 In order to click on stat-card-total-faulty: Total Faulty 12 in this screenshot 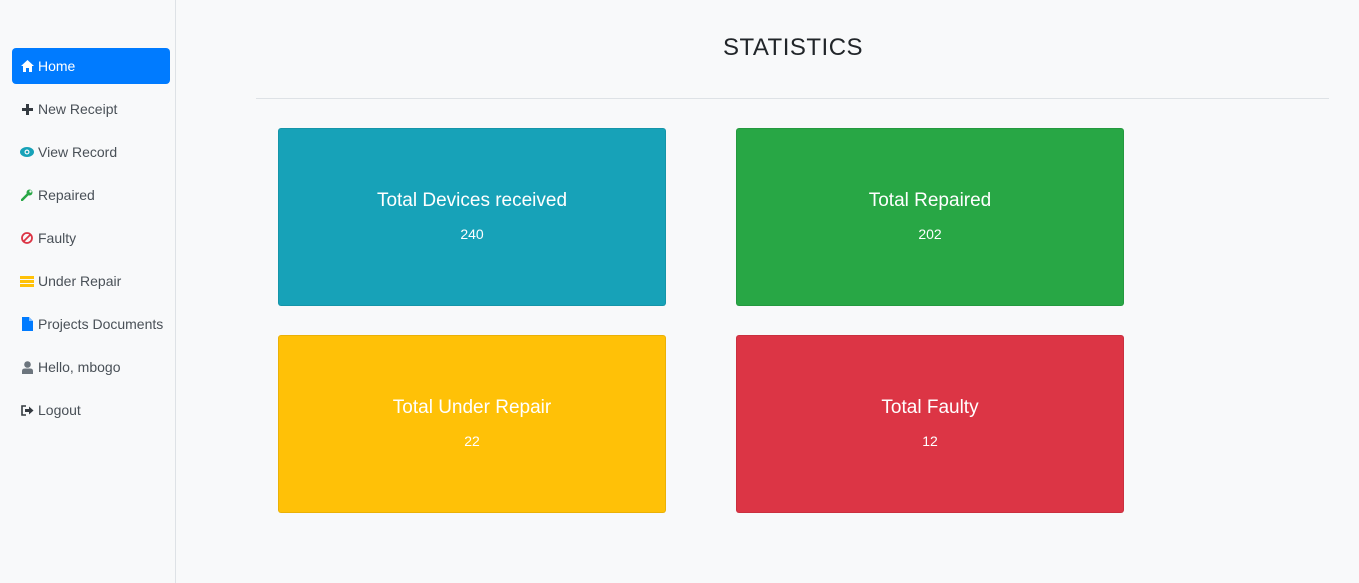, I will do `click(930, 424)`.